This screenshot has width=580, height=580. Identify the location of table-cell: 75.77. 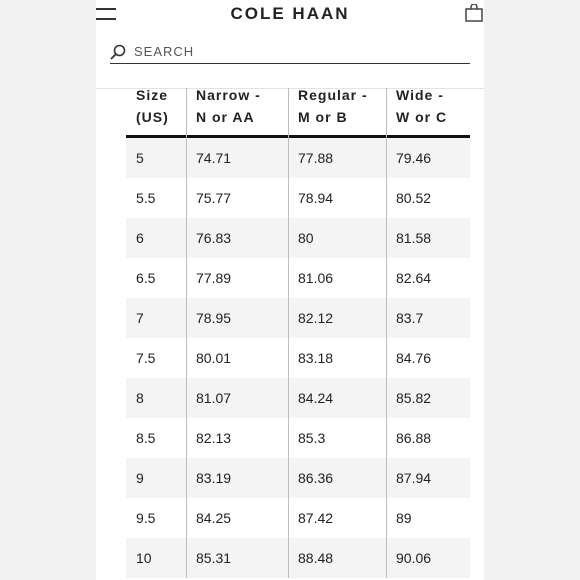
(214, 198).